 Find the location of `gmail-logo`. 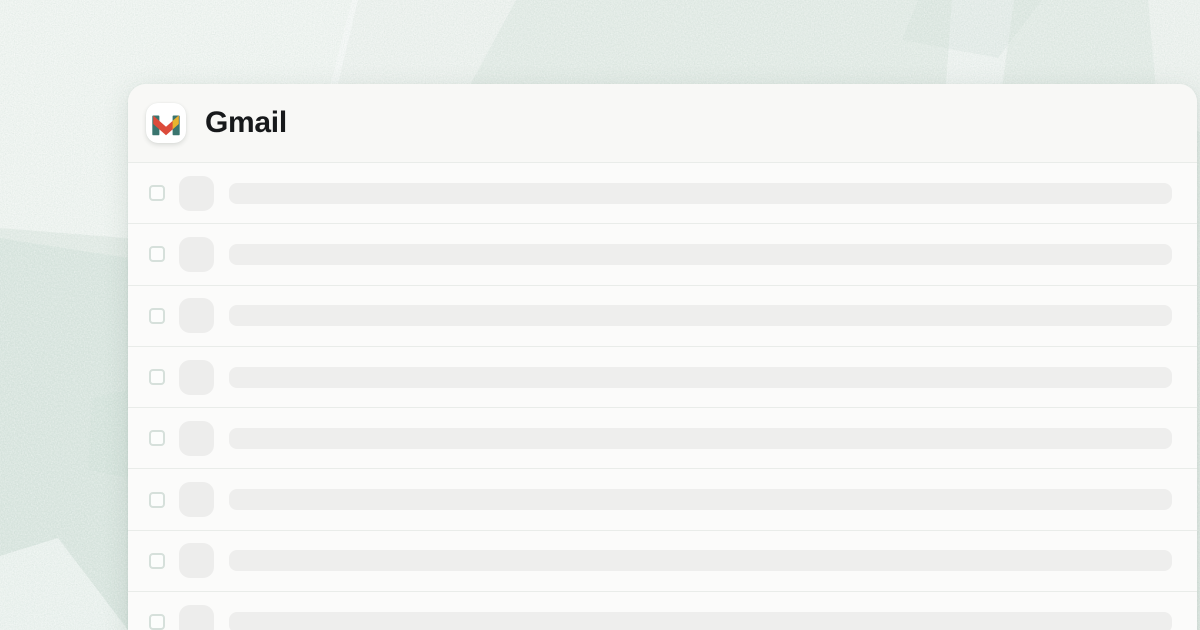

gmail-logo is located at coordinates (166, 123).